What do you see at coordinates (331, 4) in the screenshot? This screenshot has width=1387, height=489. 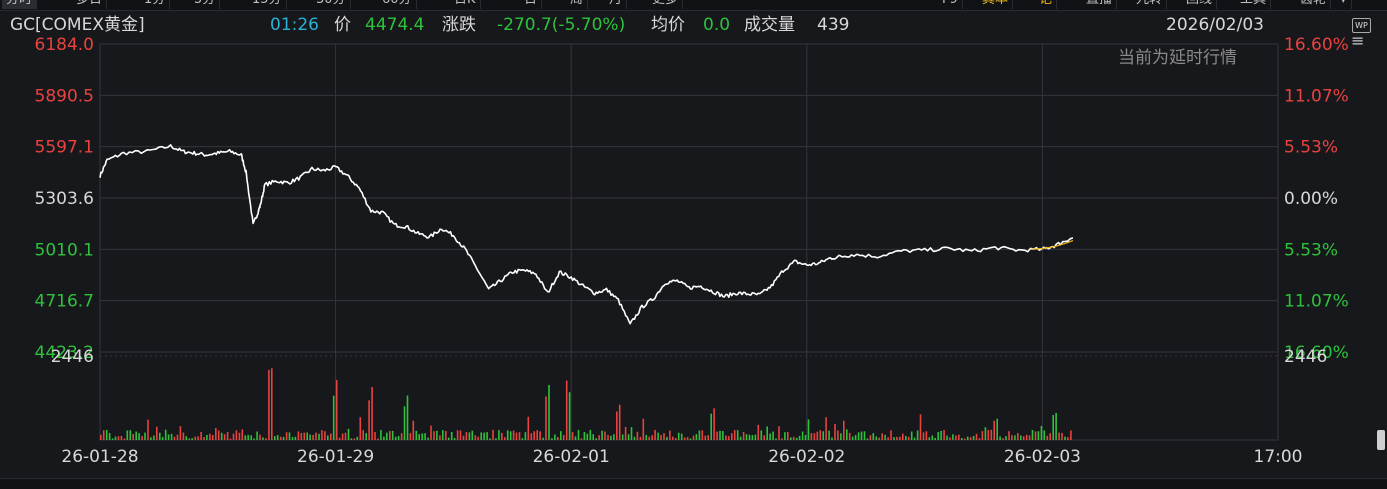 I see `tab-5: 30分` at bounding box center [331, 4].